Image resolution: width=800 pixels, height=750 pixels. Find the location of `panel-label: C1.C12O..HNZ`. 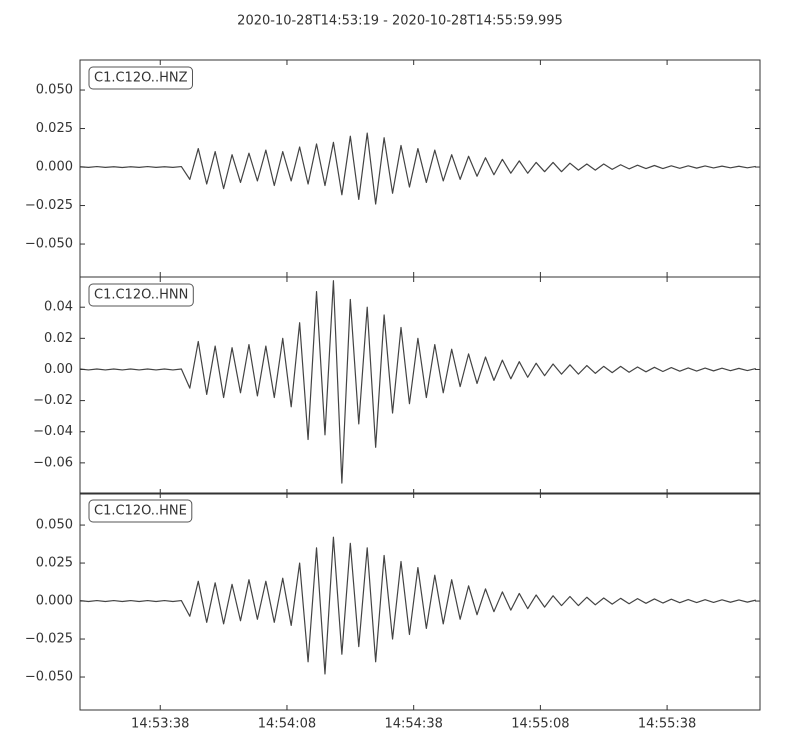

panel-label: C1.C12O..HNZ is located at coordinates (141, 78).